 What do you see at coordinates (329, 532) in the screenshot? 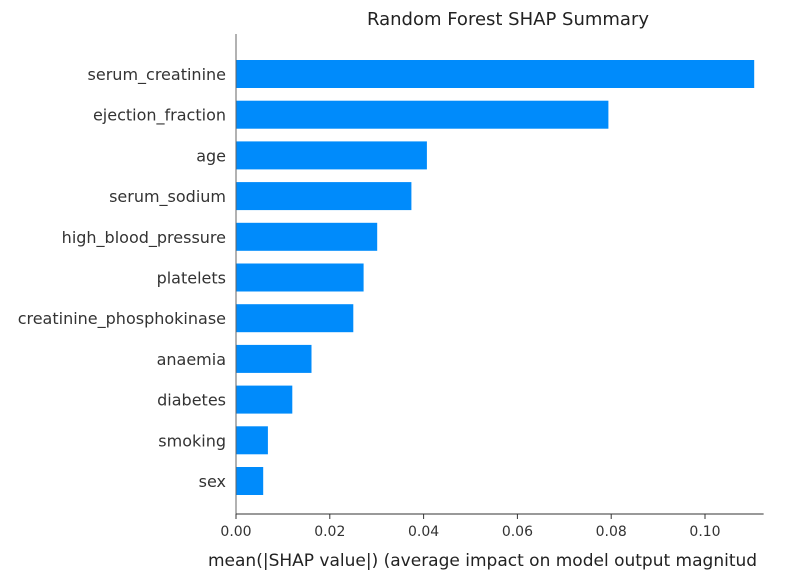
I see `x-tick-label: 0.02` at bounding box center [329, 532].